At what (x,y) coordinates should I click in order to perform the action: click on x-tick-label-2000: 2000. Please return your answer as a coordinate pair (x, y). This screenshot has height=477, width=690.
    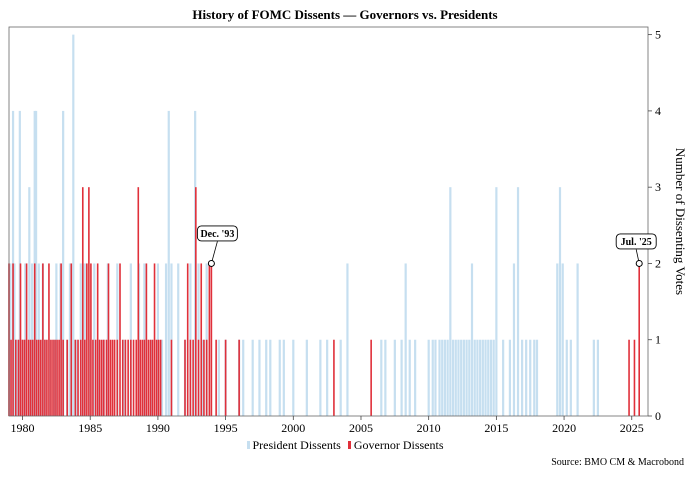
    Looking at the image, I should click on (293, 428).